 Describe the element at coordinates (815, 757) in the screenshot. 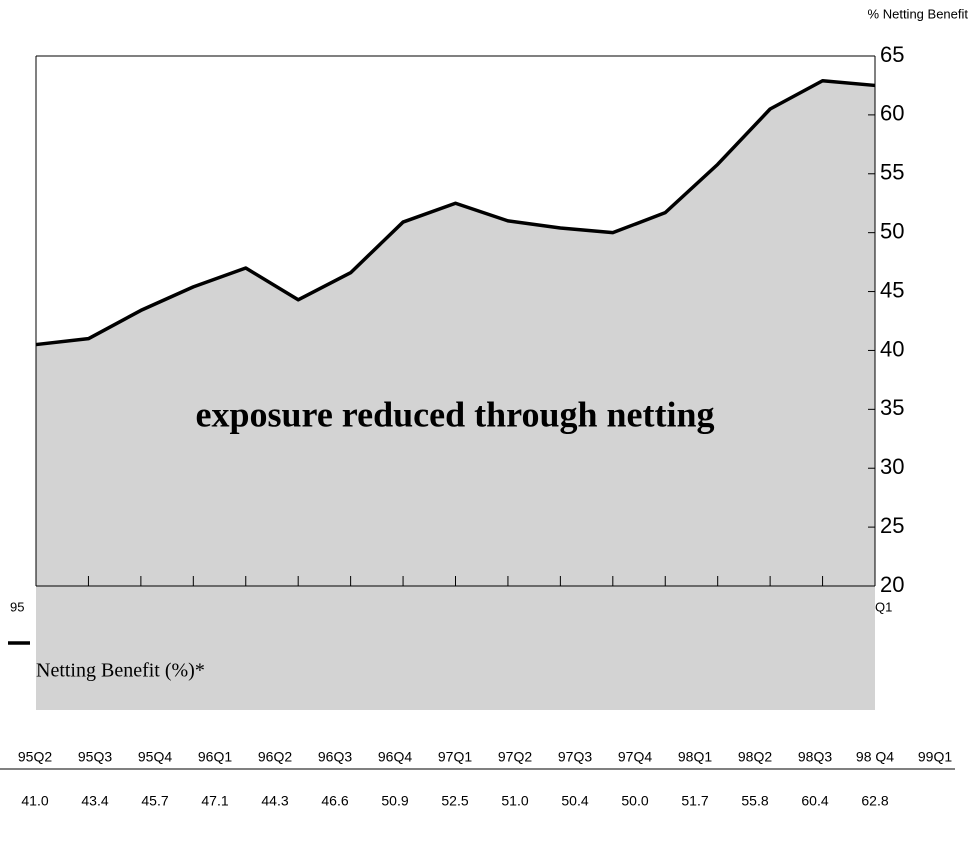

I see `table-header: 98Q3` at that location.